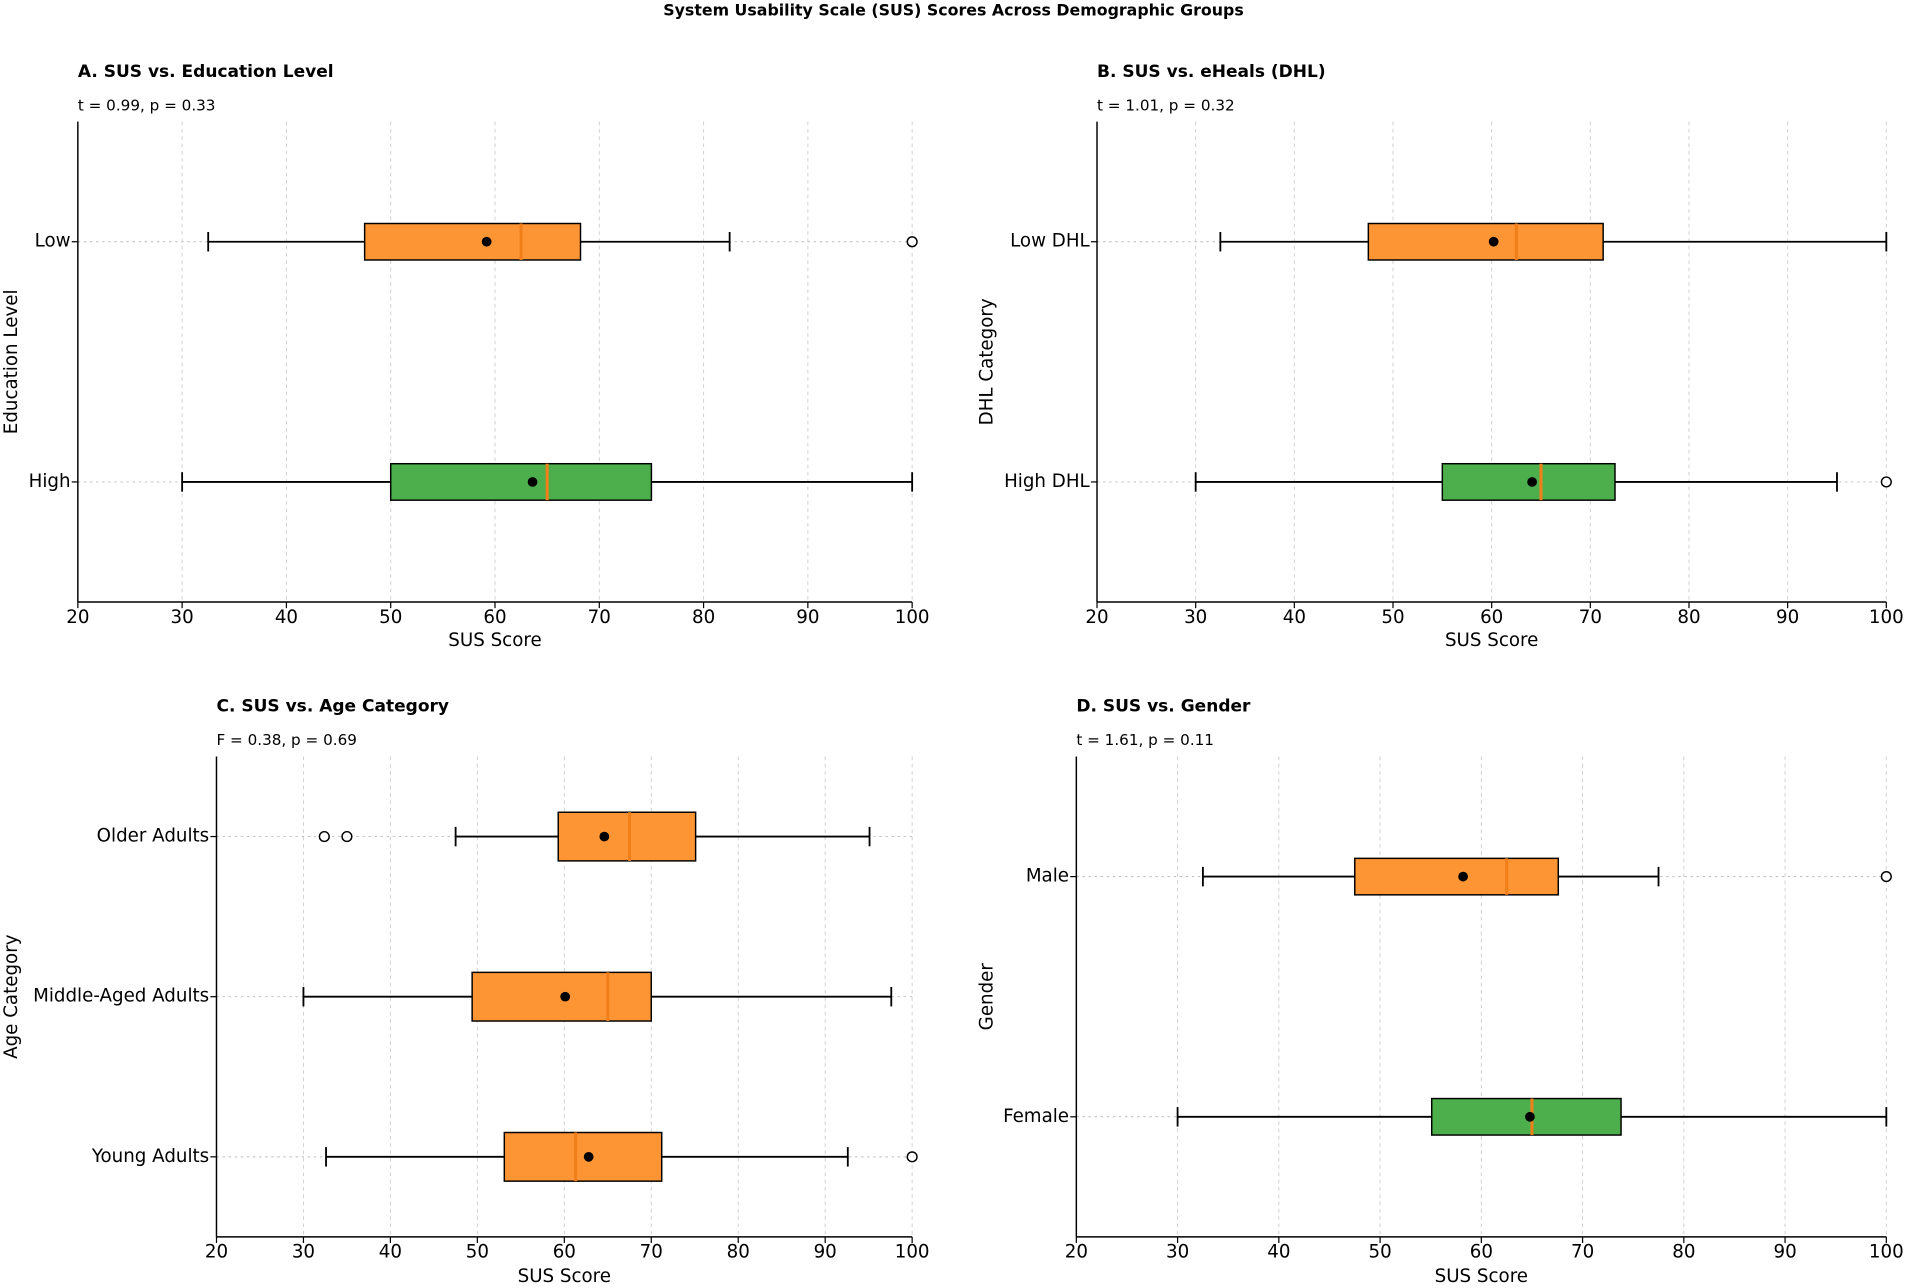  I want to click on y-axis-label: Age Category, so click(11, 996).